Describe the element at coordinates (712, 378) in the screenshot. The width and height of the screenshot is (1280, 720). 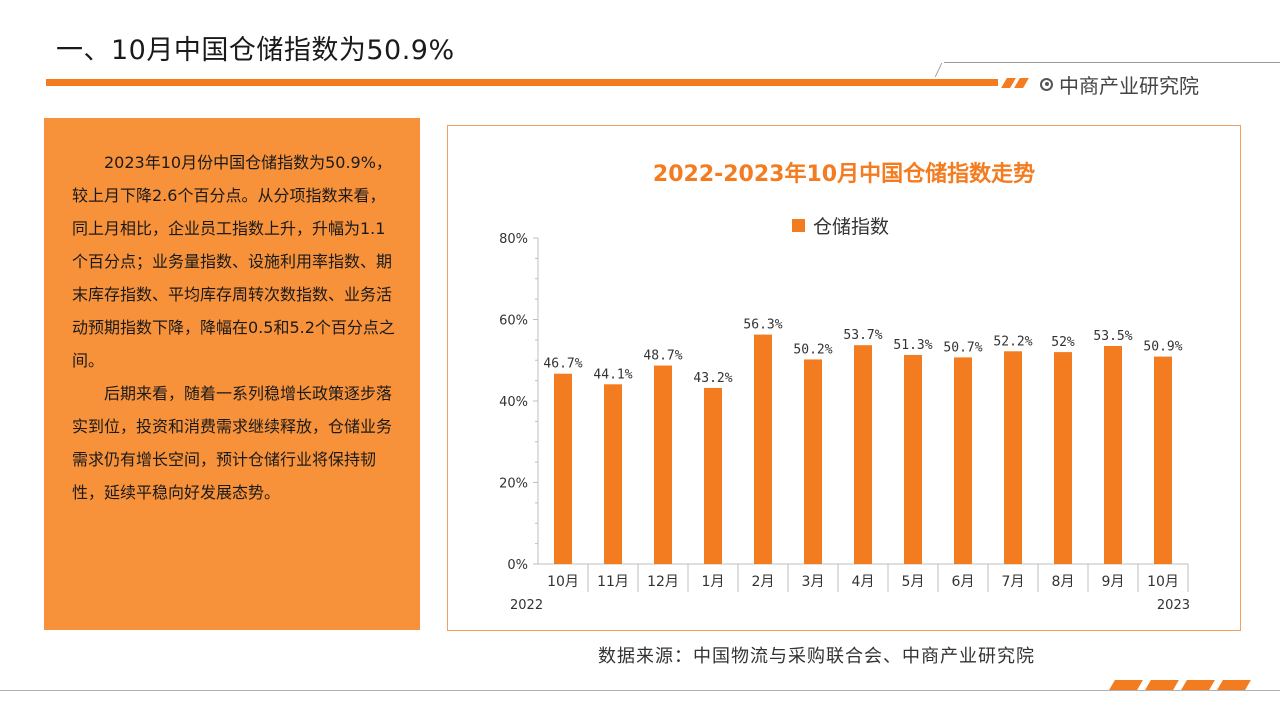
I see `data-label: 43.2%` at that location.